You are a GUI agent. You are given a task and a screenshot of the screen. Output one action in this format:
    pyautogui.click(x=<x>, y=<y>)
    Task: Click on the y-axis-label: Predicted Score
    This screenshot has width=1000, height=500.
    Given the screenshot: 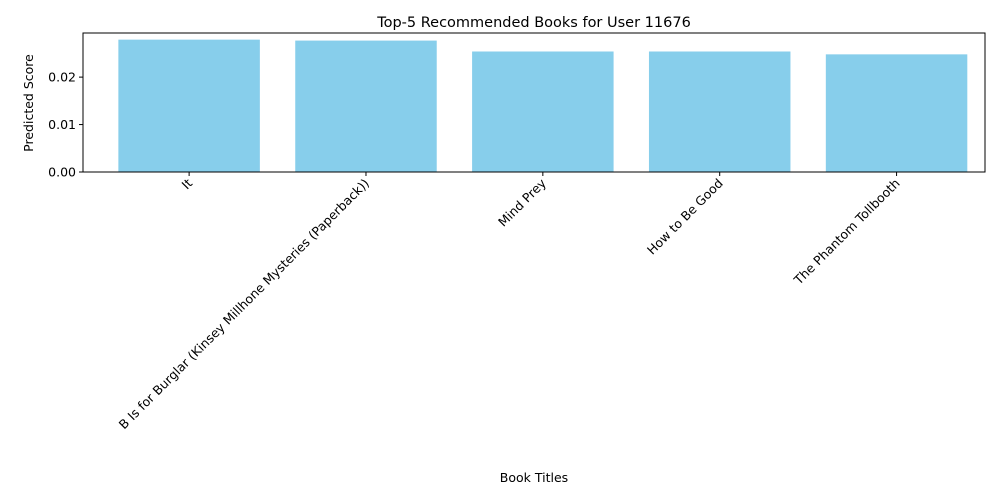 What is the action you would take?
    pyautogui.click(x=28, y=103)
    